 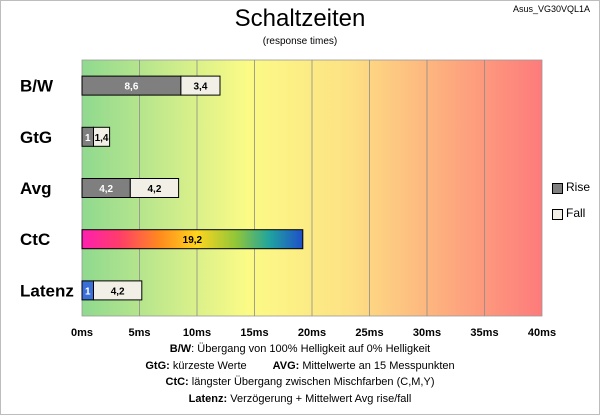 I want to click on legend-rise-label: Rise, so click(x=578, y=187).